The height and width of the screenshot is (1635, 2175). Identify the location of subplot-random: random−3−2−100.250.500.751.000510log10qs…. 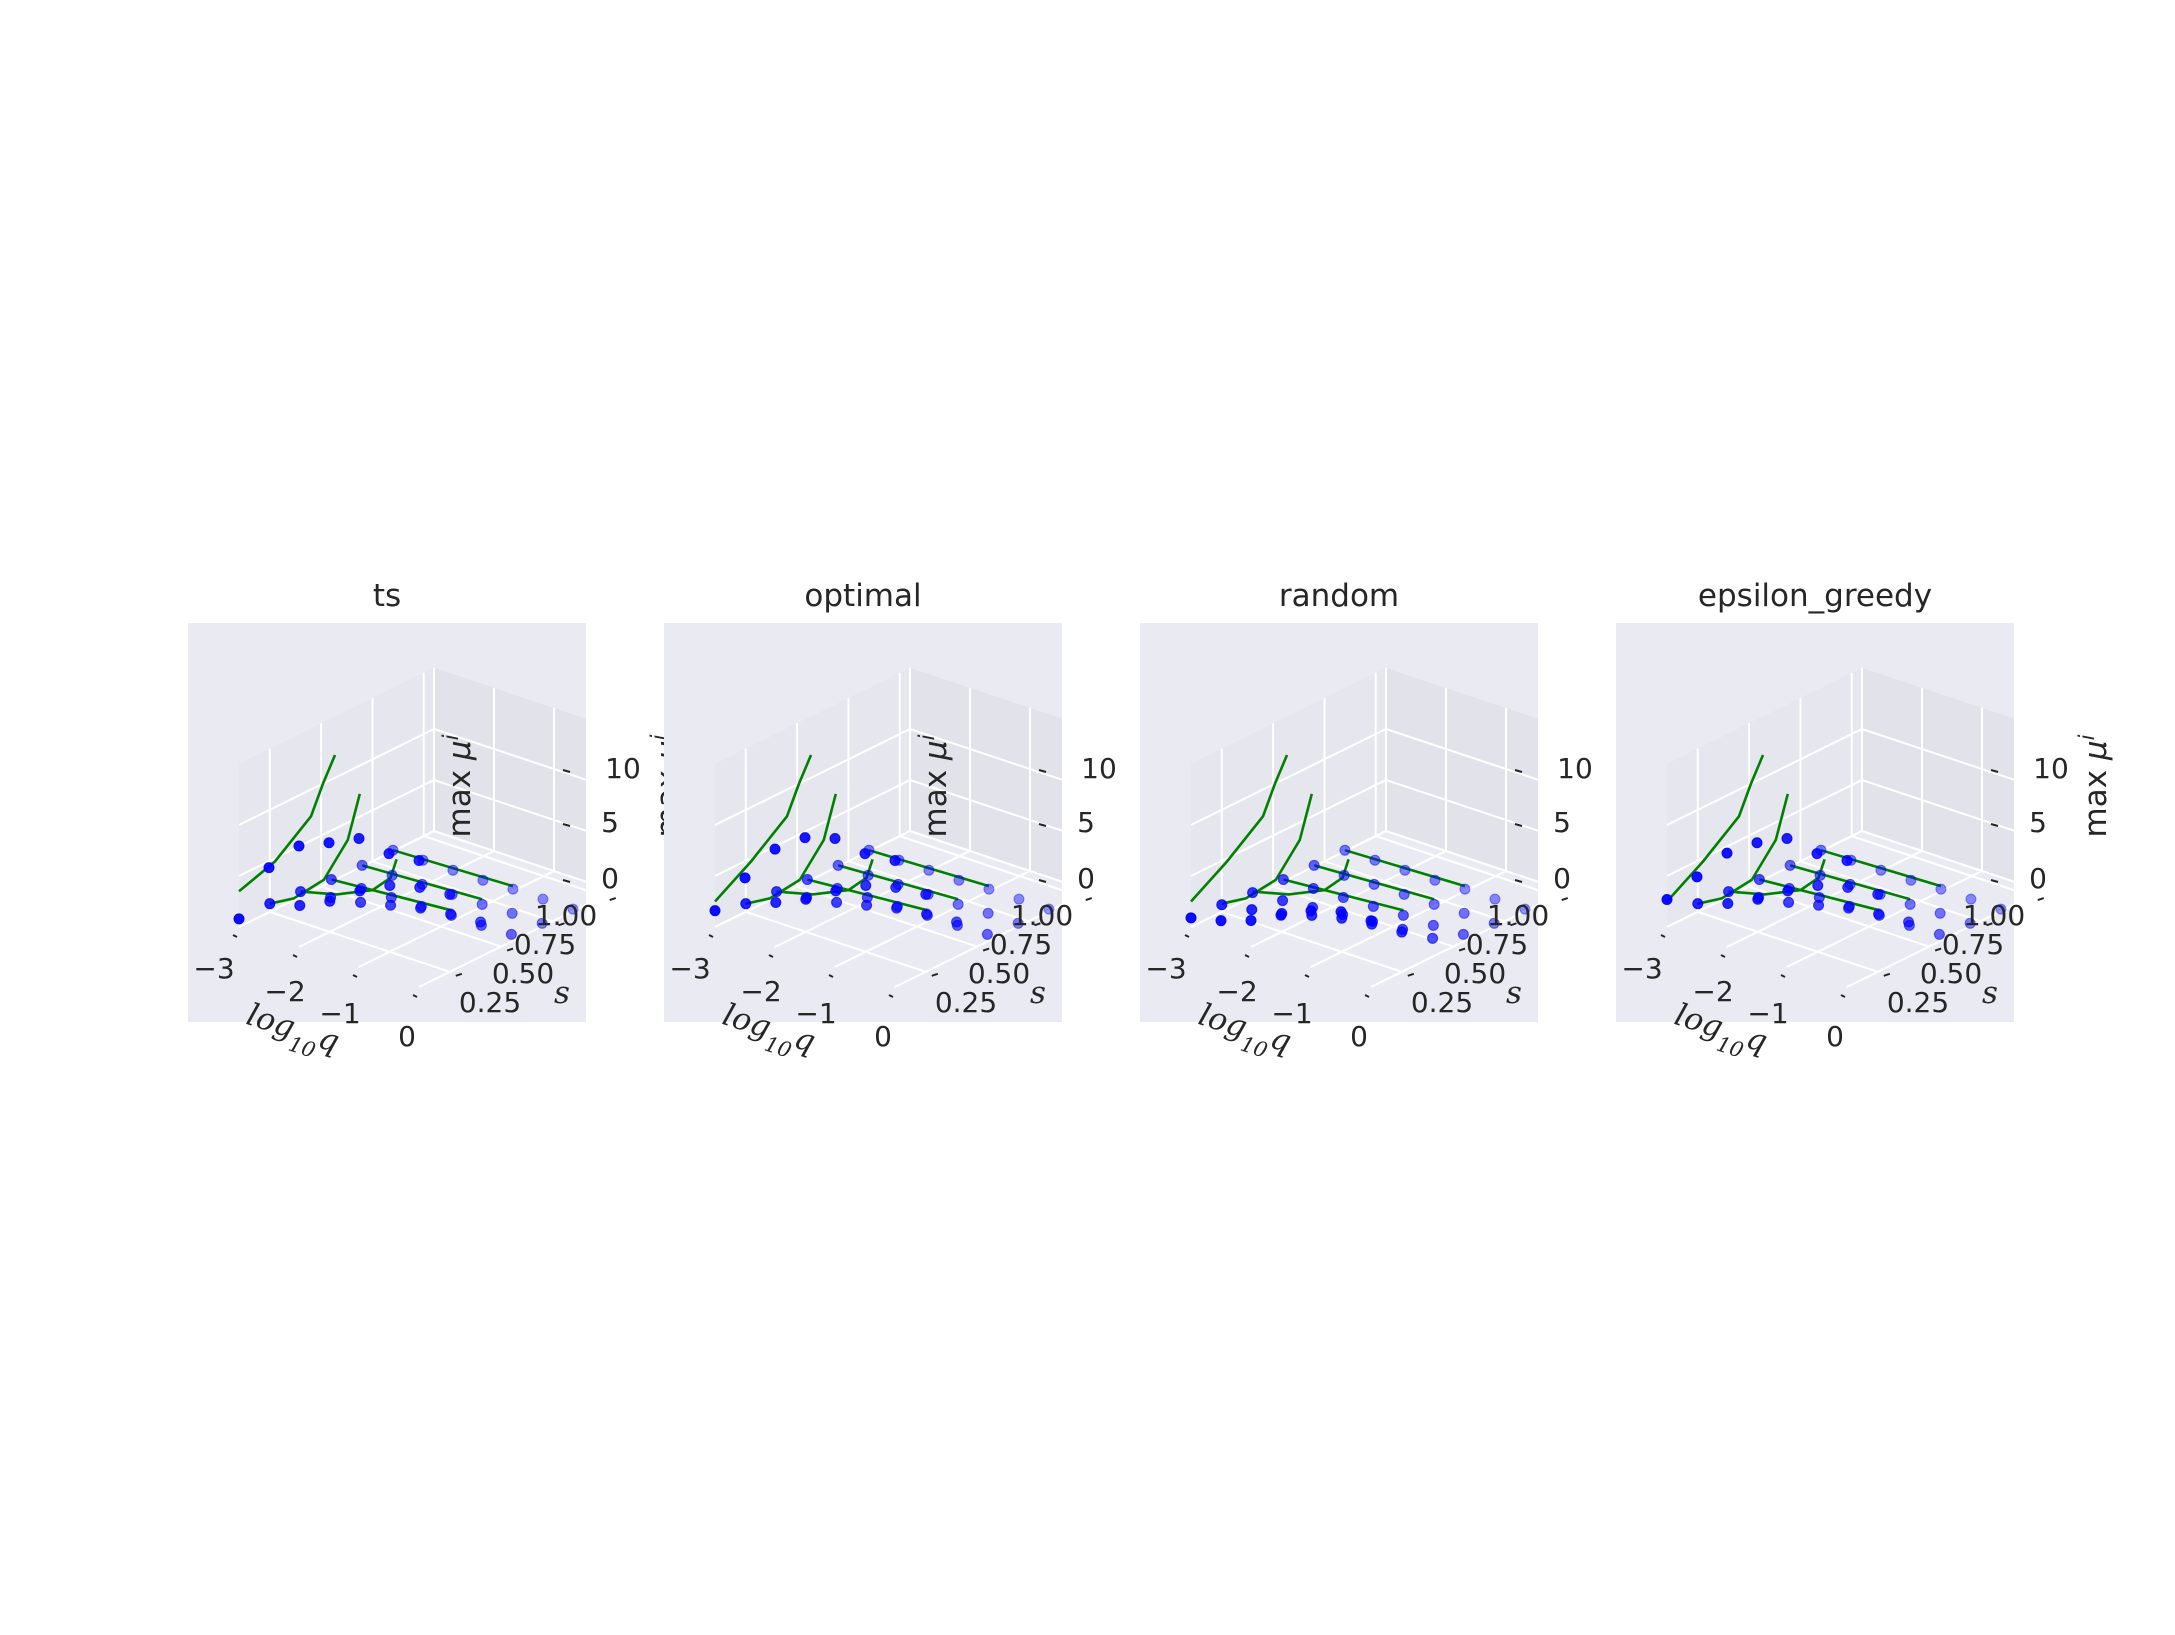
(1254, 820).